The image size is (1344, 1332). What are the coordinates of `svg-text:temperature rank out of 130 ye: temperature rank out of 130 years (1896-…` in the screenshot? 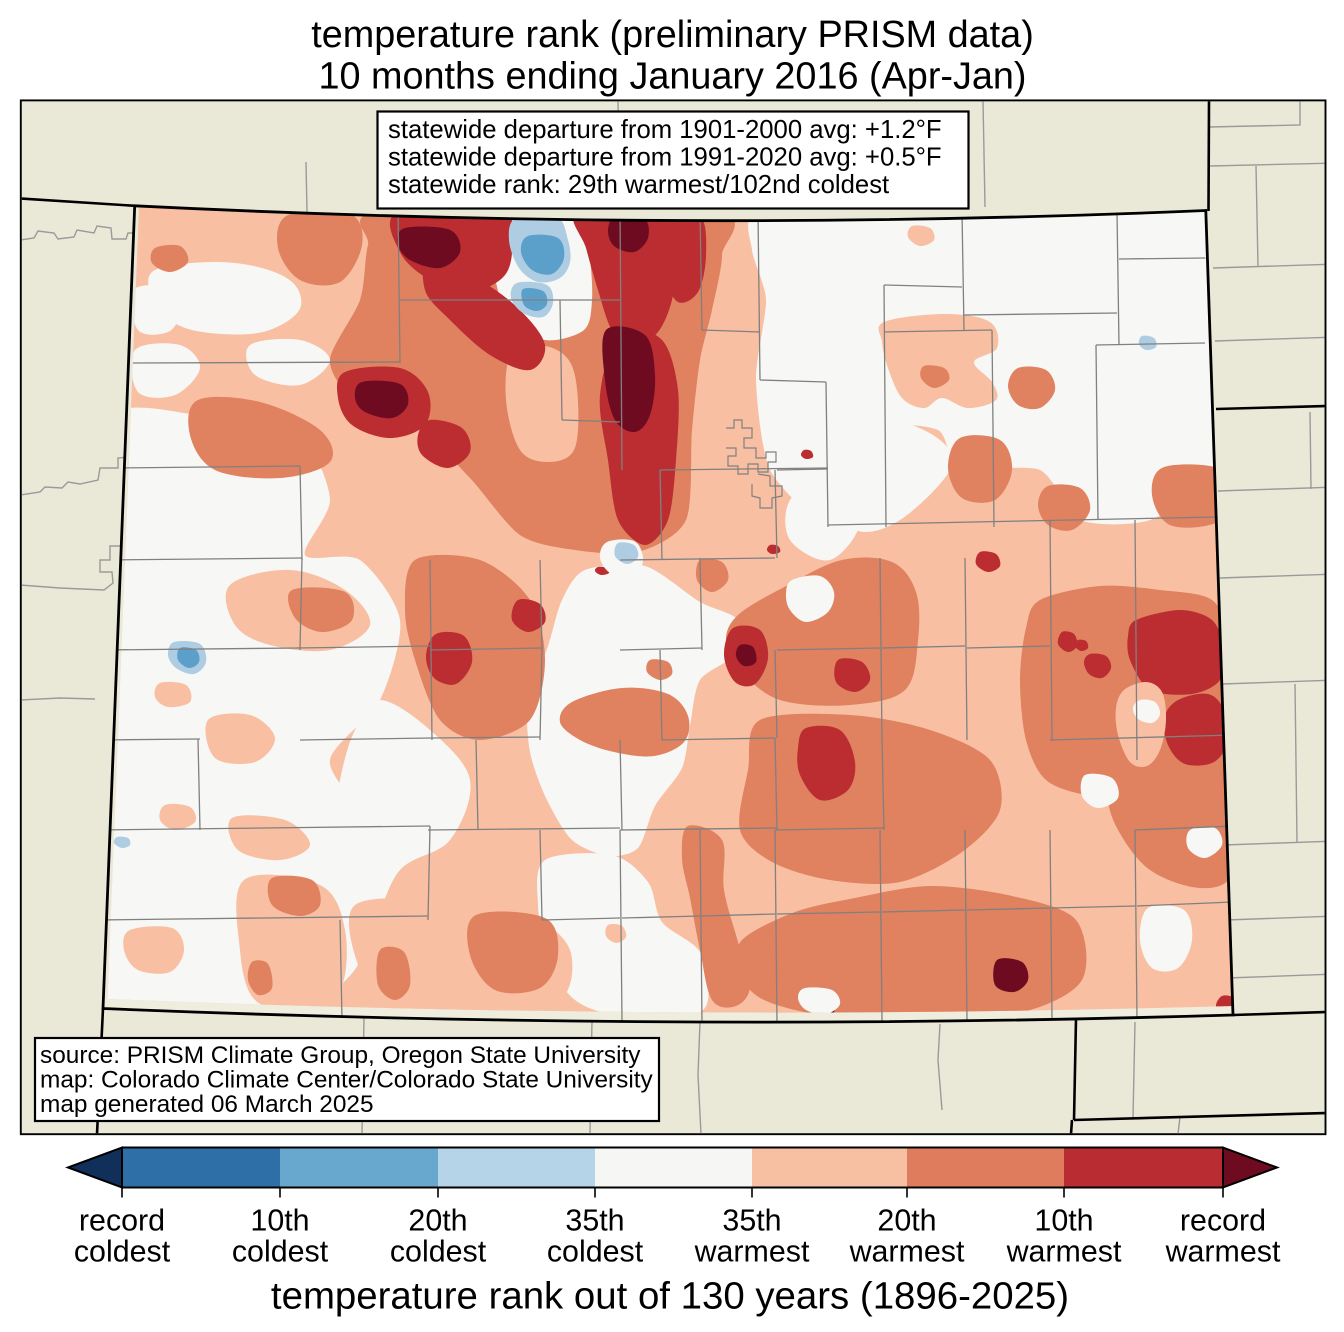 It's located at (670, 1296).